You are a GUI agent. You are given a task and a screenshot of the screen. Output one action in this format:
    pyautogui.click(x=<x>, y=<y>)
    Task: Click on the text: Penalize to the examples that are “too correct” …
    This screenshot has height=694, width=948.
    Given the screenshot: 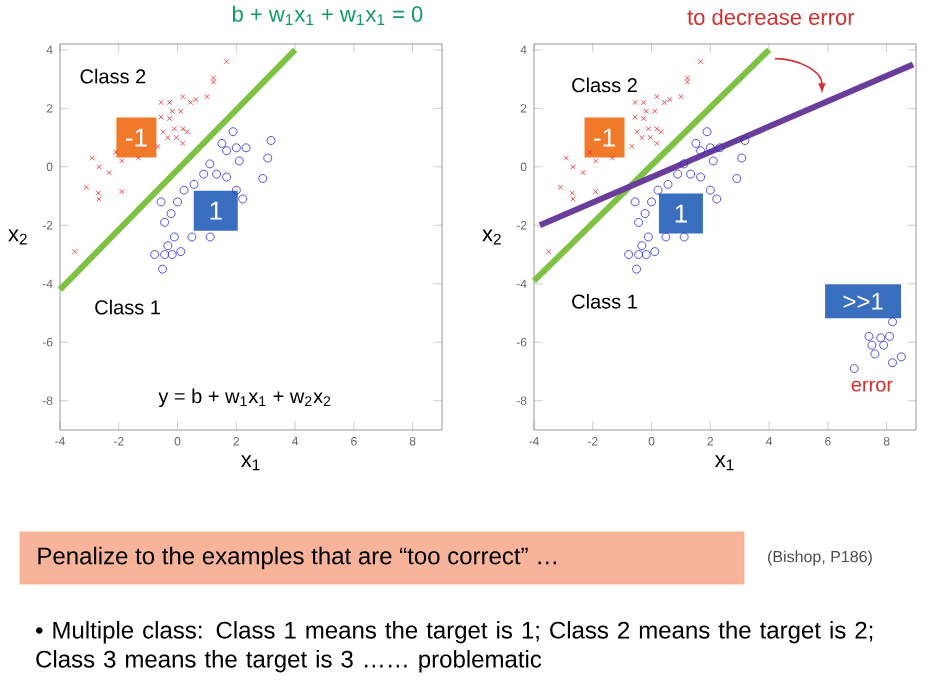 What is the action you would take?
    pyautogui.click(x=297, y=558)
    